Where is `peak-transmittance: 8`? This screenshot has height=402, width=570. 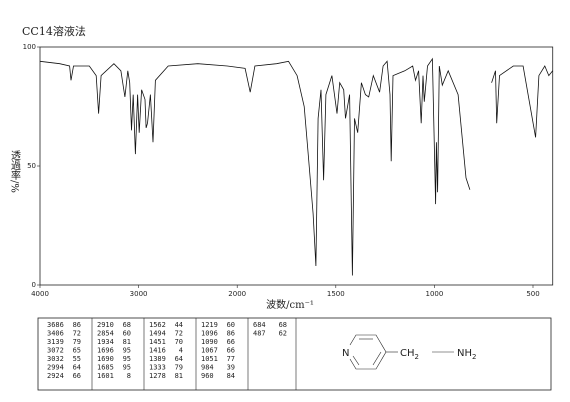
peak-transmittance: 8 is located at coordinates (129, 376).